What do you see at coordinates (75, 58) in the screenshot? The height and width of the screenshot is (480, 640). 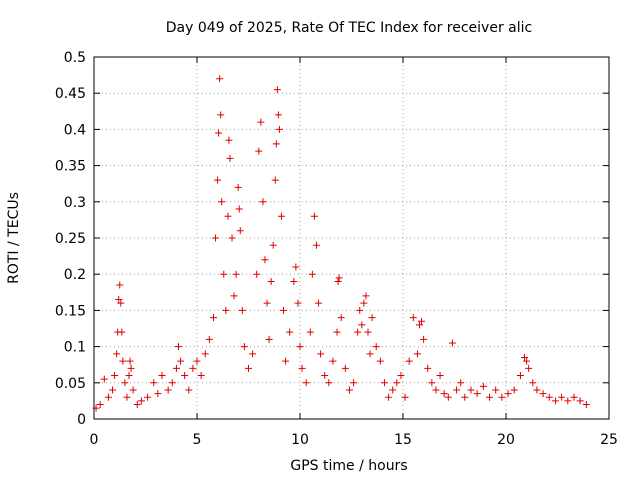 I see `y-tick-label: 0.5` at bounding box center [75, 58].